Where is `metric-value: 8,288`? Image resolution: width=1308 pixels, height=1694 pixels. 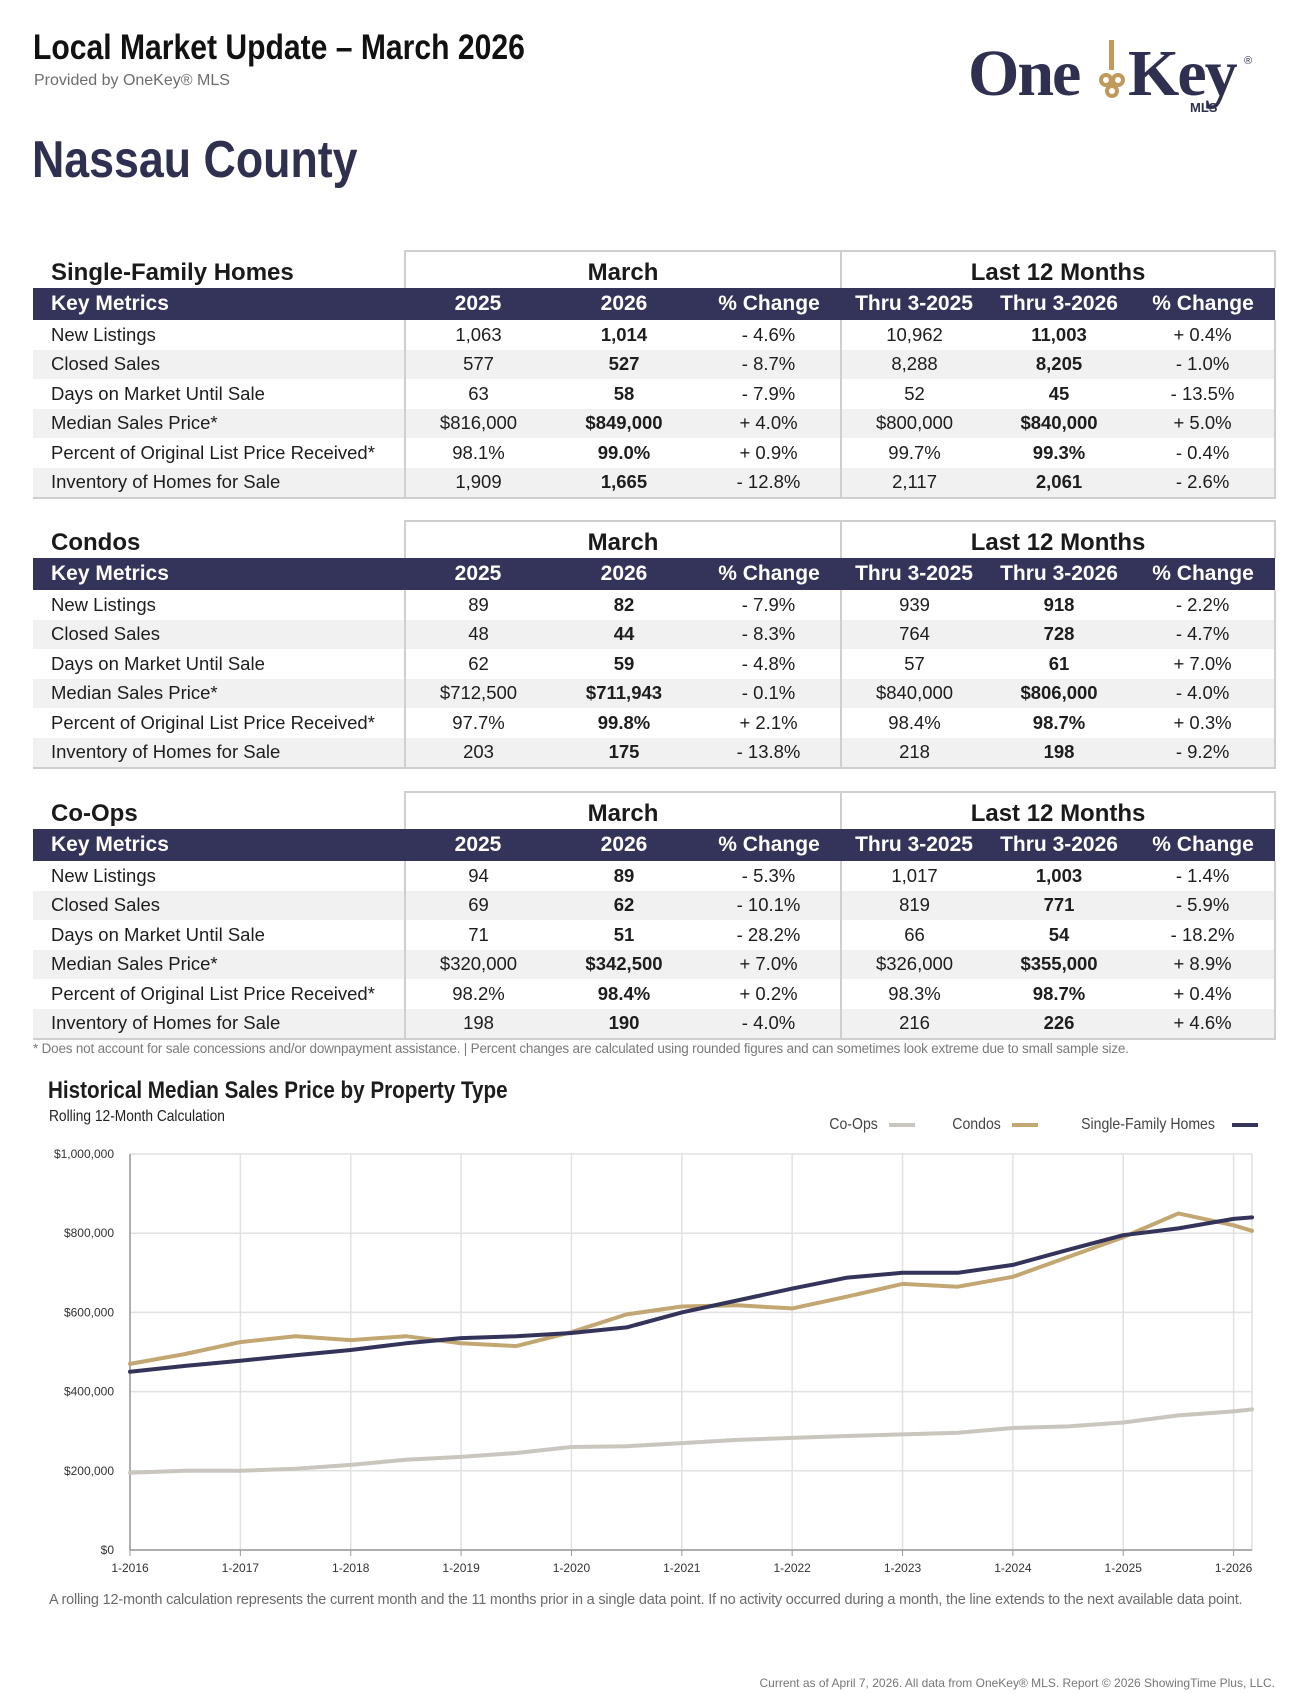
metric-value: 8,288 is located at coordinates (914, 364).